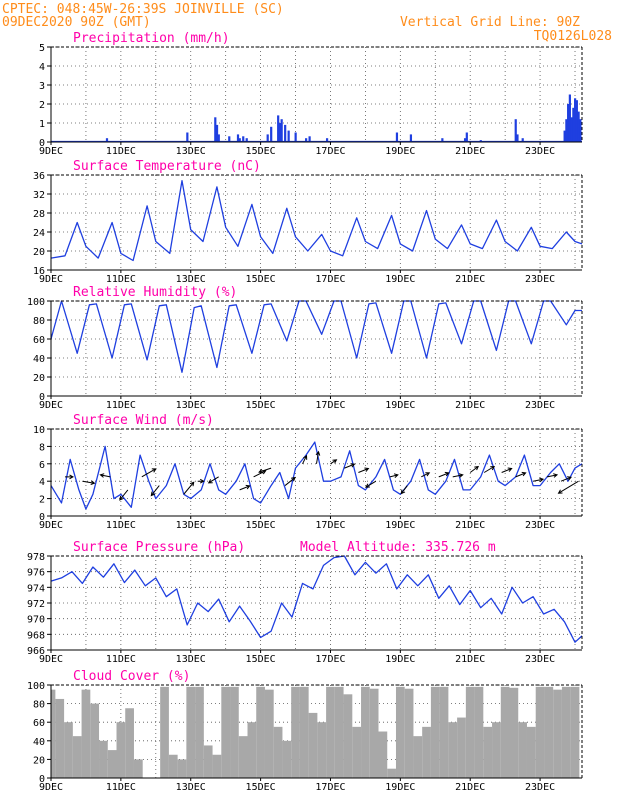 This screenshot has height=800, width=618. Describe the element at coordinates (39, 760) in the screenshot. I see `y-tick-label: 20` at that location.